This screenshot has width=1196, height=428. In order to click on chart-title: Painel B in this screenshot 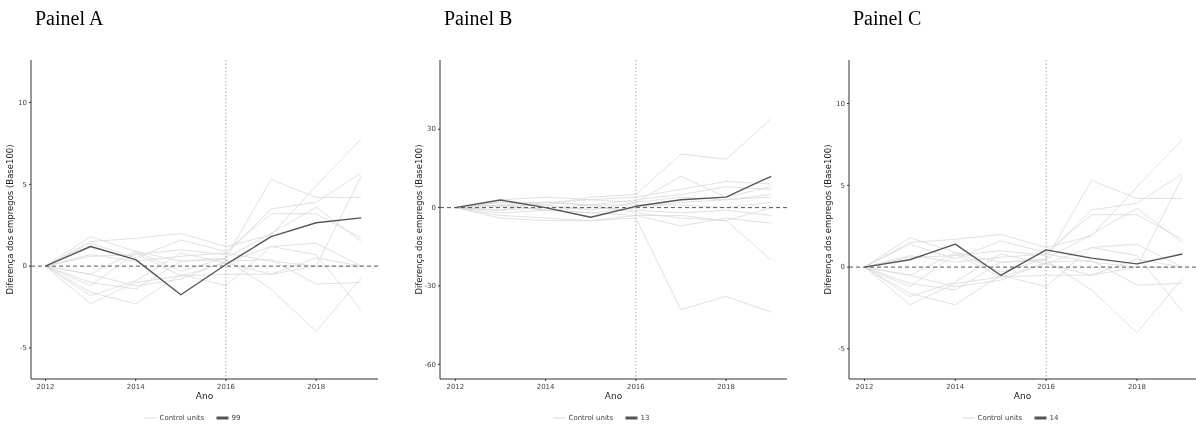, I will do `click(478, 18)`.